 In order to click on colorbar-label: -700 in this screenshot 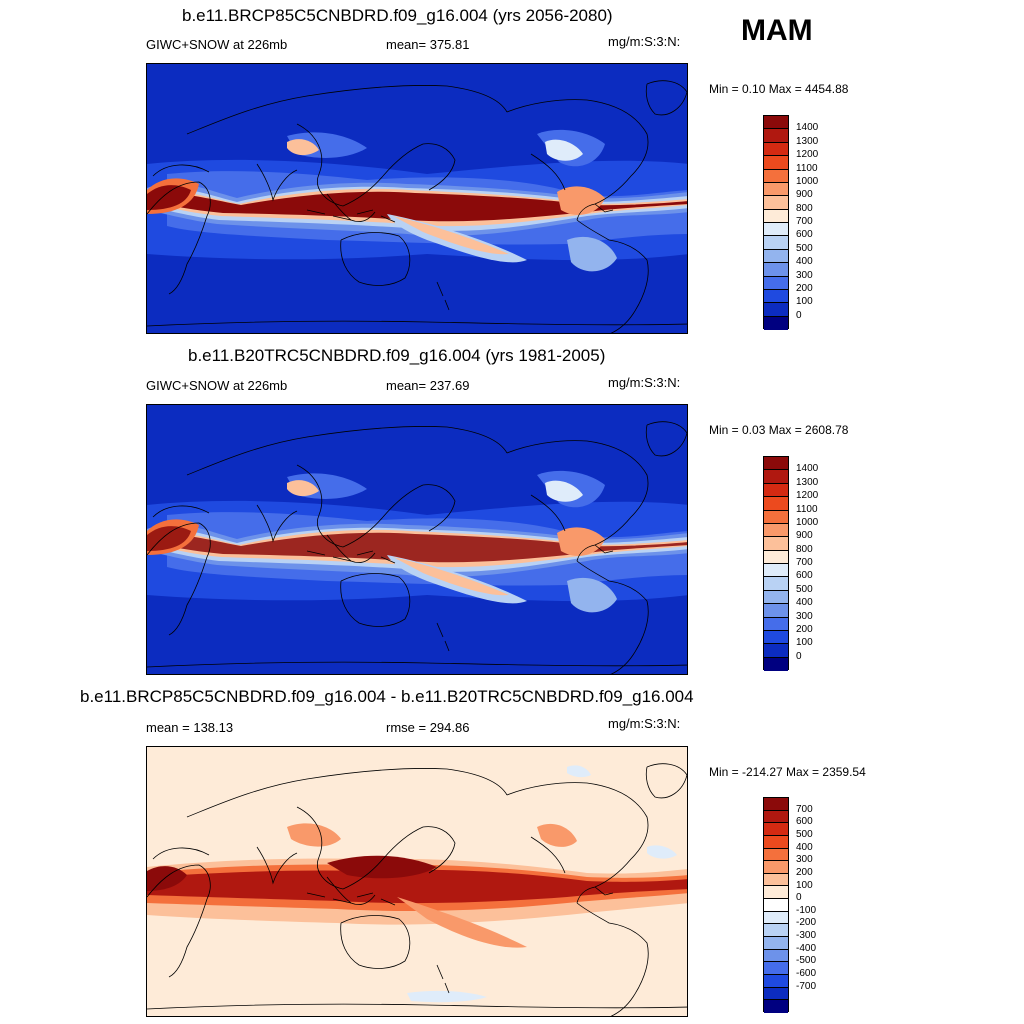, I will do `click(806, 986)`.